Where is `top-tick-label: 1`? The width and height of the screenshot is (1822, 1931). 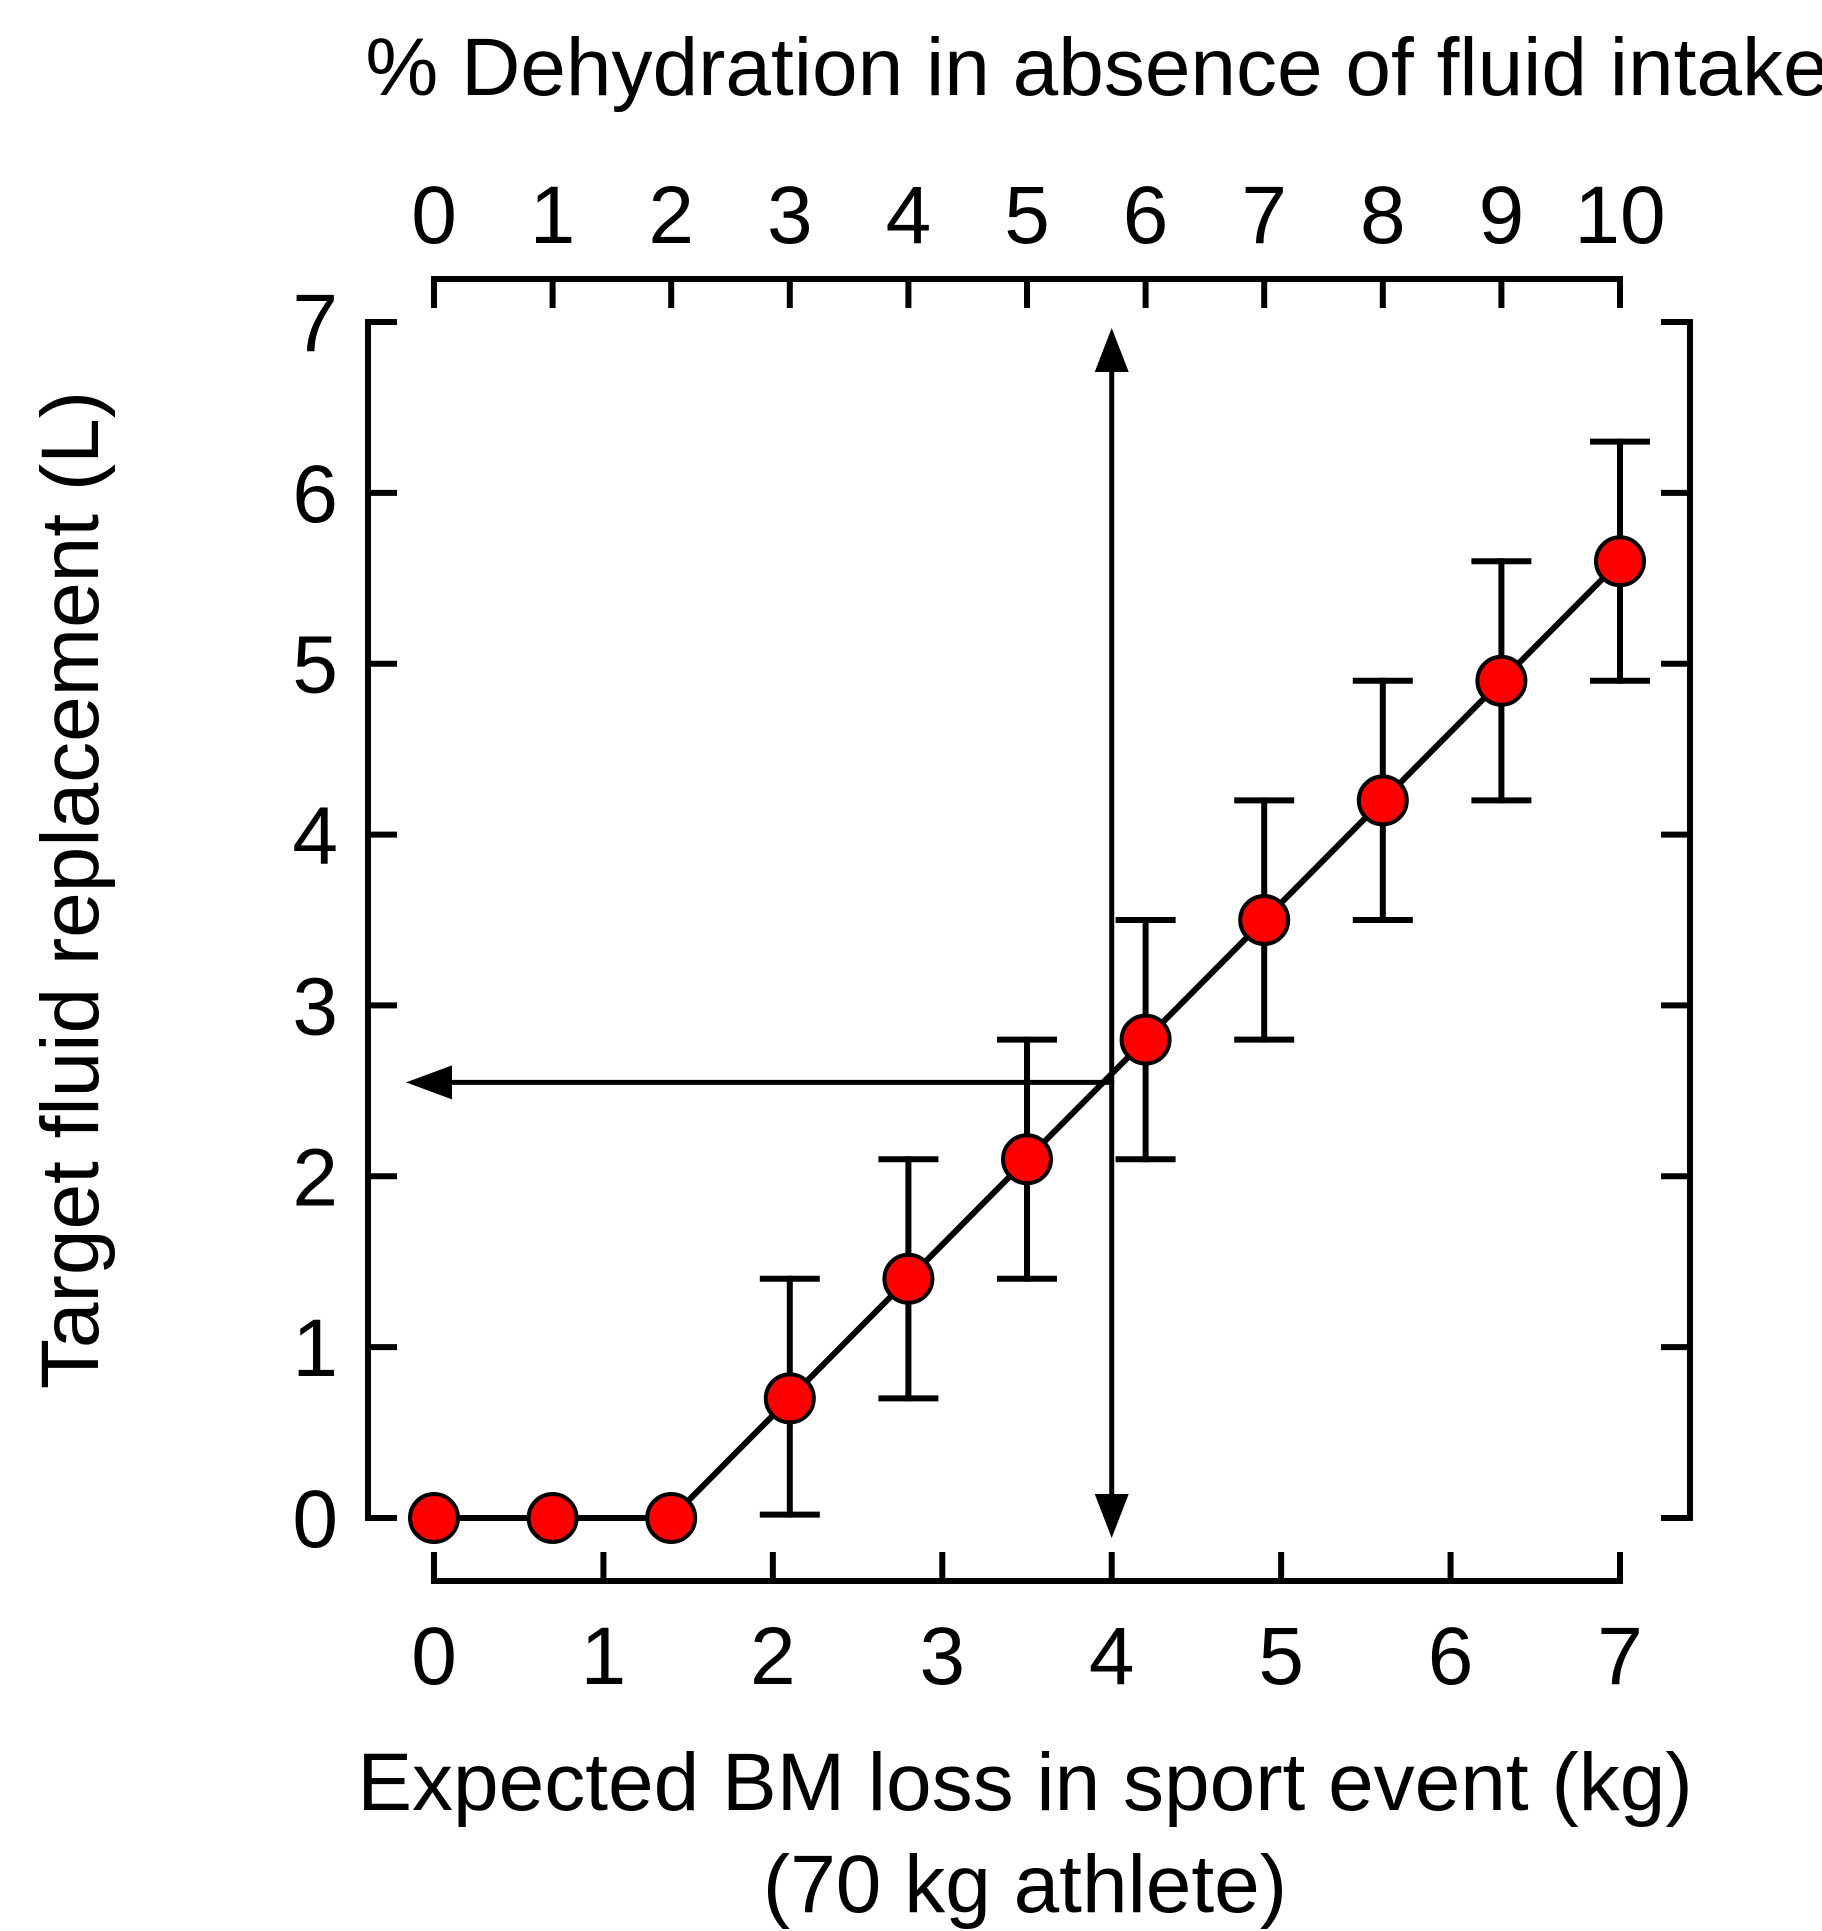
top-tick-label: 1 is located at coordinates (553, 215).